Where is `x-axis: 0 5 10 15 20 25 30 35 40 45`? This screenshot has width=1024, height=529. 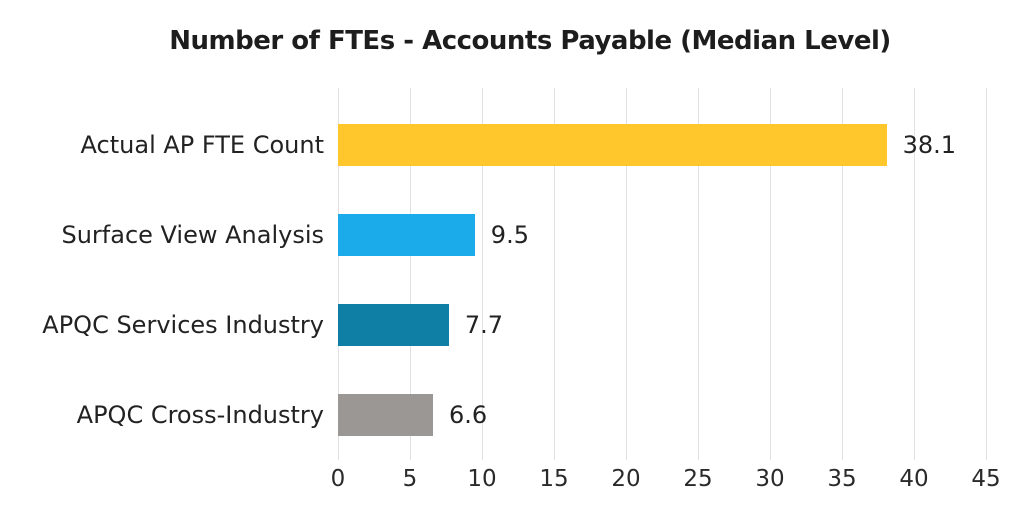
x-axis: 0 5 10 15 20 25 30 35 40 45 is located at coordinates (666, 483).